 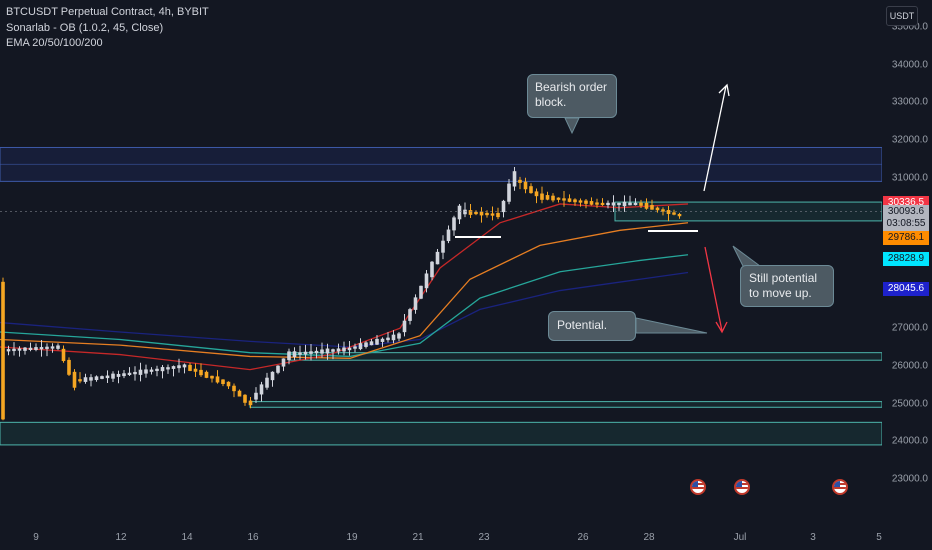 What do you see at coordinates (121, 537) in the screenshot?
I see `time-tick-label: 12` at bounding box center [121, 537].